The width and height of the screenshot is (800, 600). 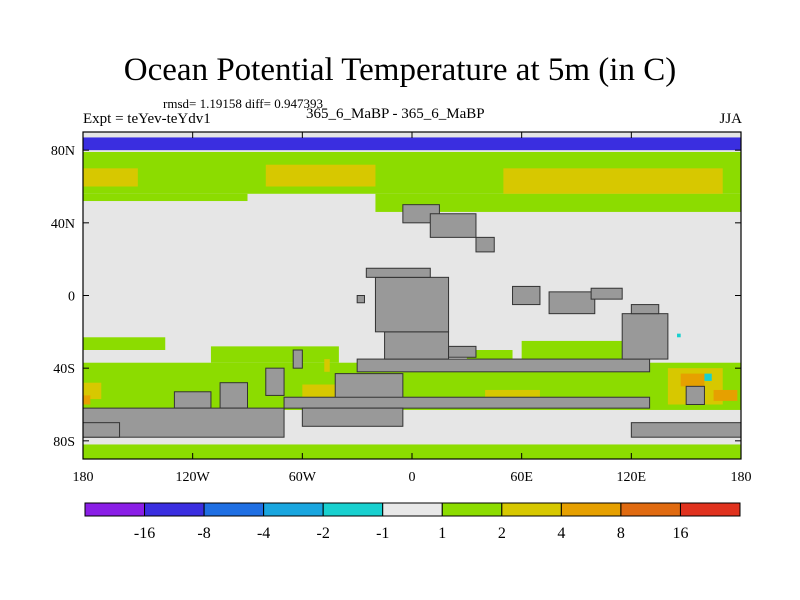 What do you see at coordinates (680, 533) in the screenshot?
I see `colorbar-label: 16` at bounding box center [680, 533].